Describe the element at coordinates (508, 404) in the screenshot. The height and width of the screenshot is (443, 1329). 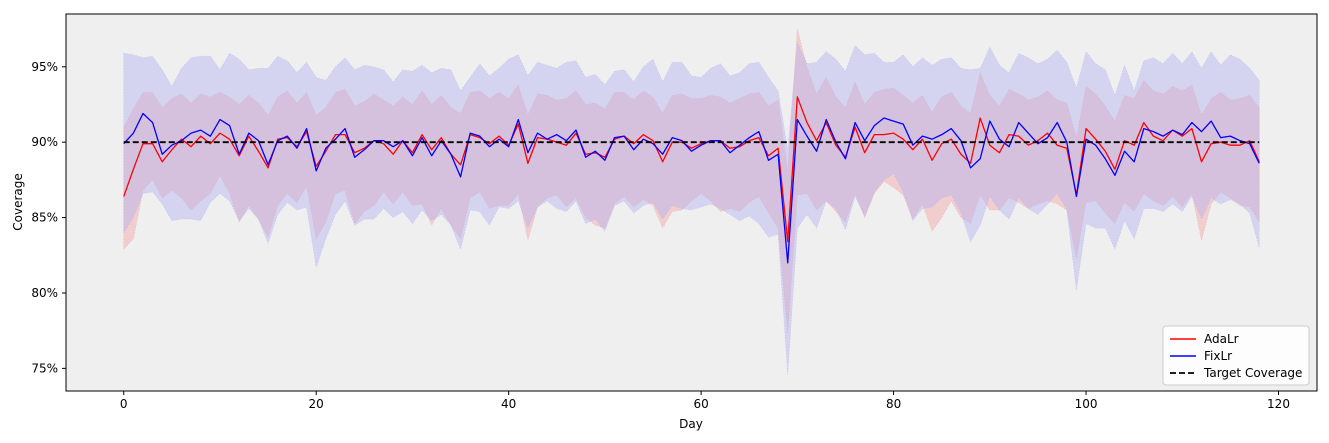
I see `x-tick-label: 40` at that location.